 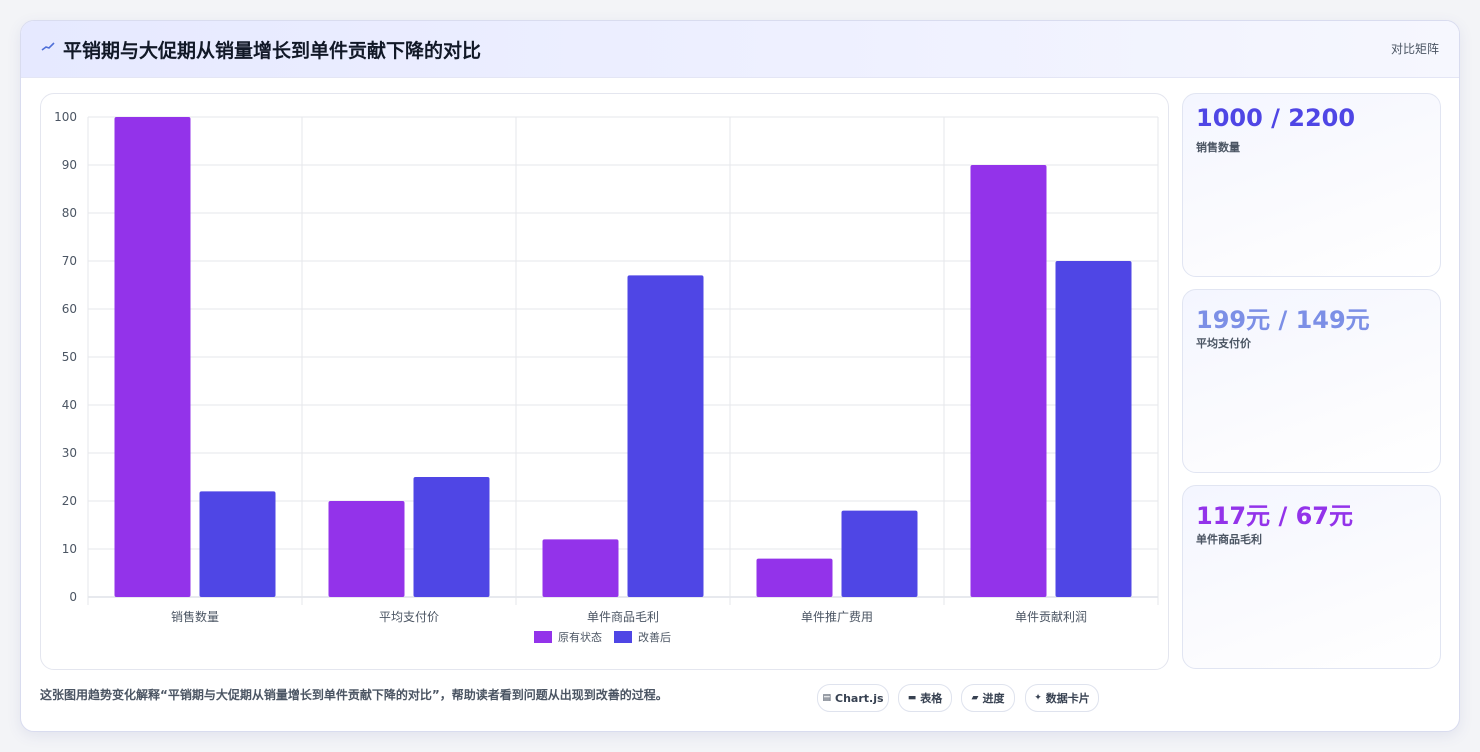 What do you see at coordinates (1067, 698) in the screenshot?
I see `chip-label: 数据卡片` at bounding box center [1067, 698].